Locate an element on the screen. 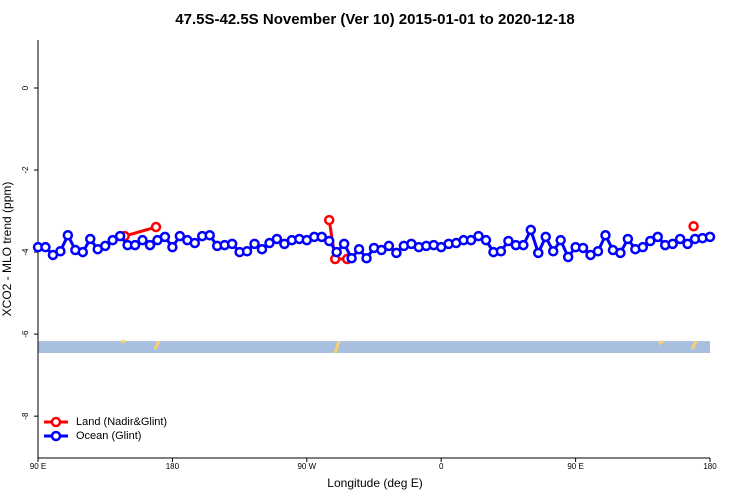 Image resolution: width=750 pixels, height=500 pixels. legend-label: Land (Nadir&Glint) is located at coordinates (121, 422).